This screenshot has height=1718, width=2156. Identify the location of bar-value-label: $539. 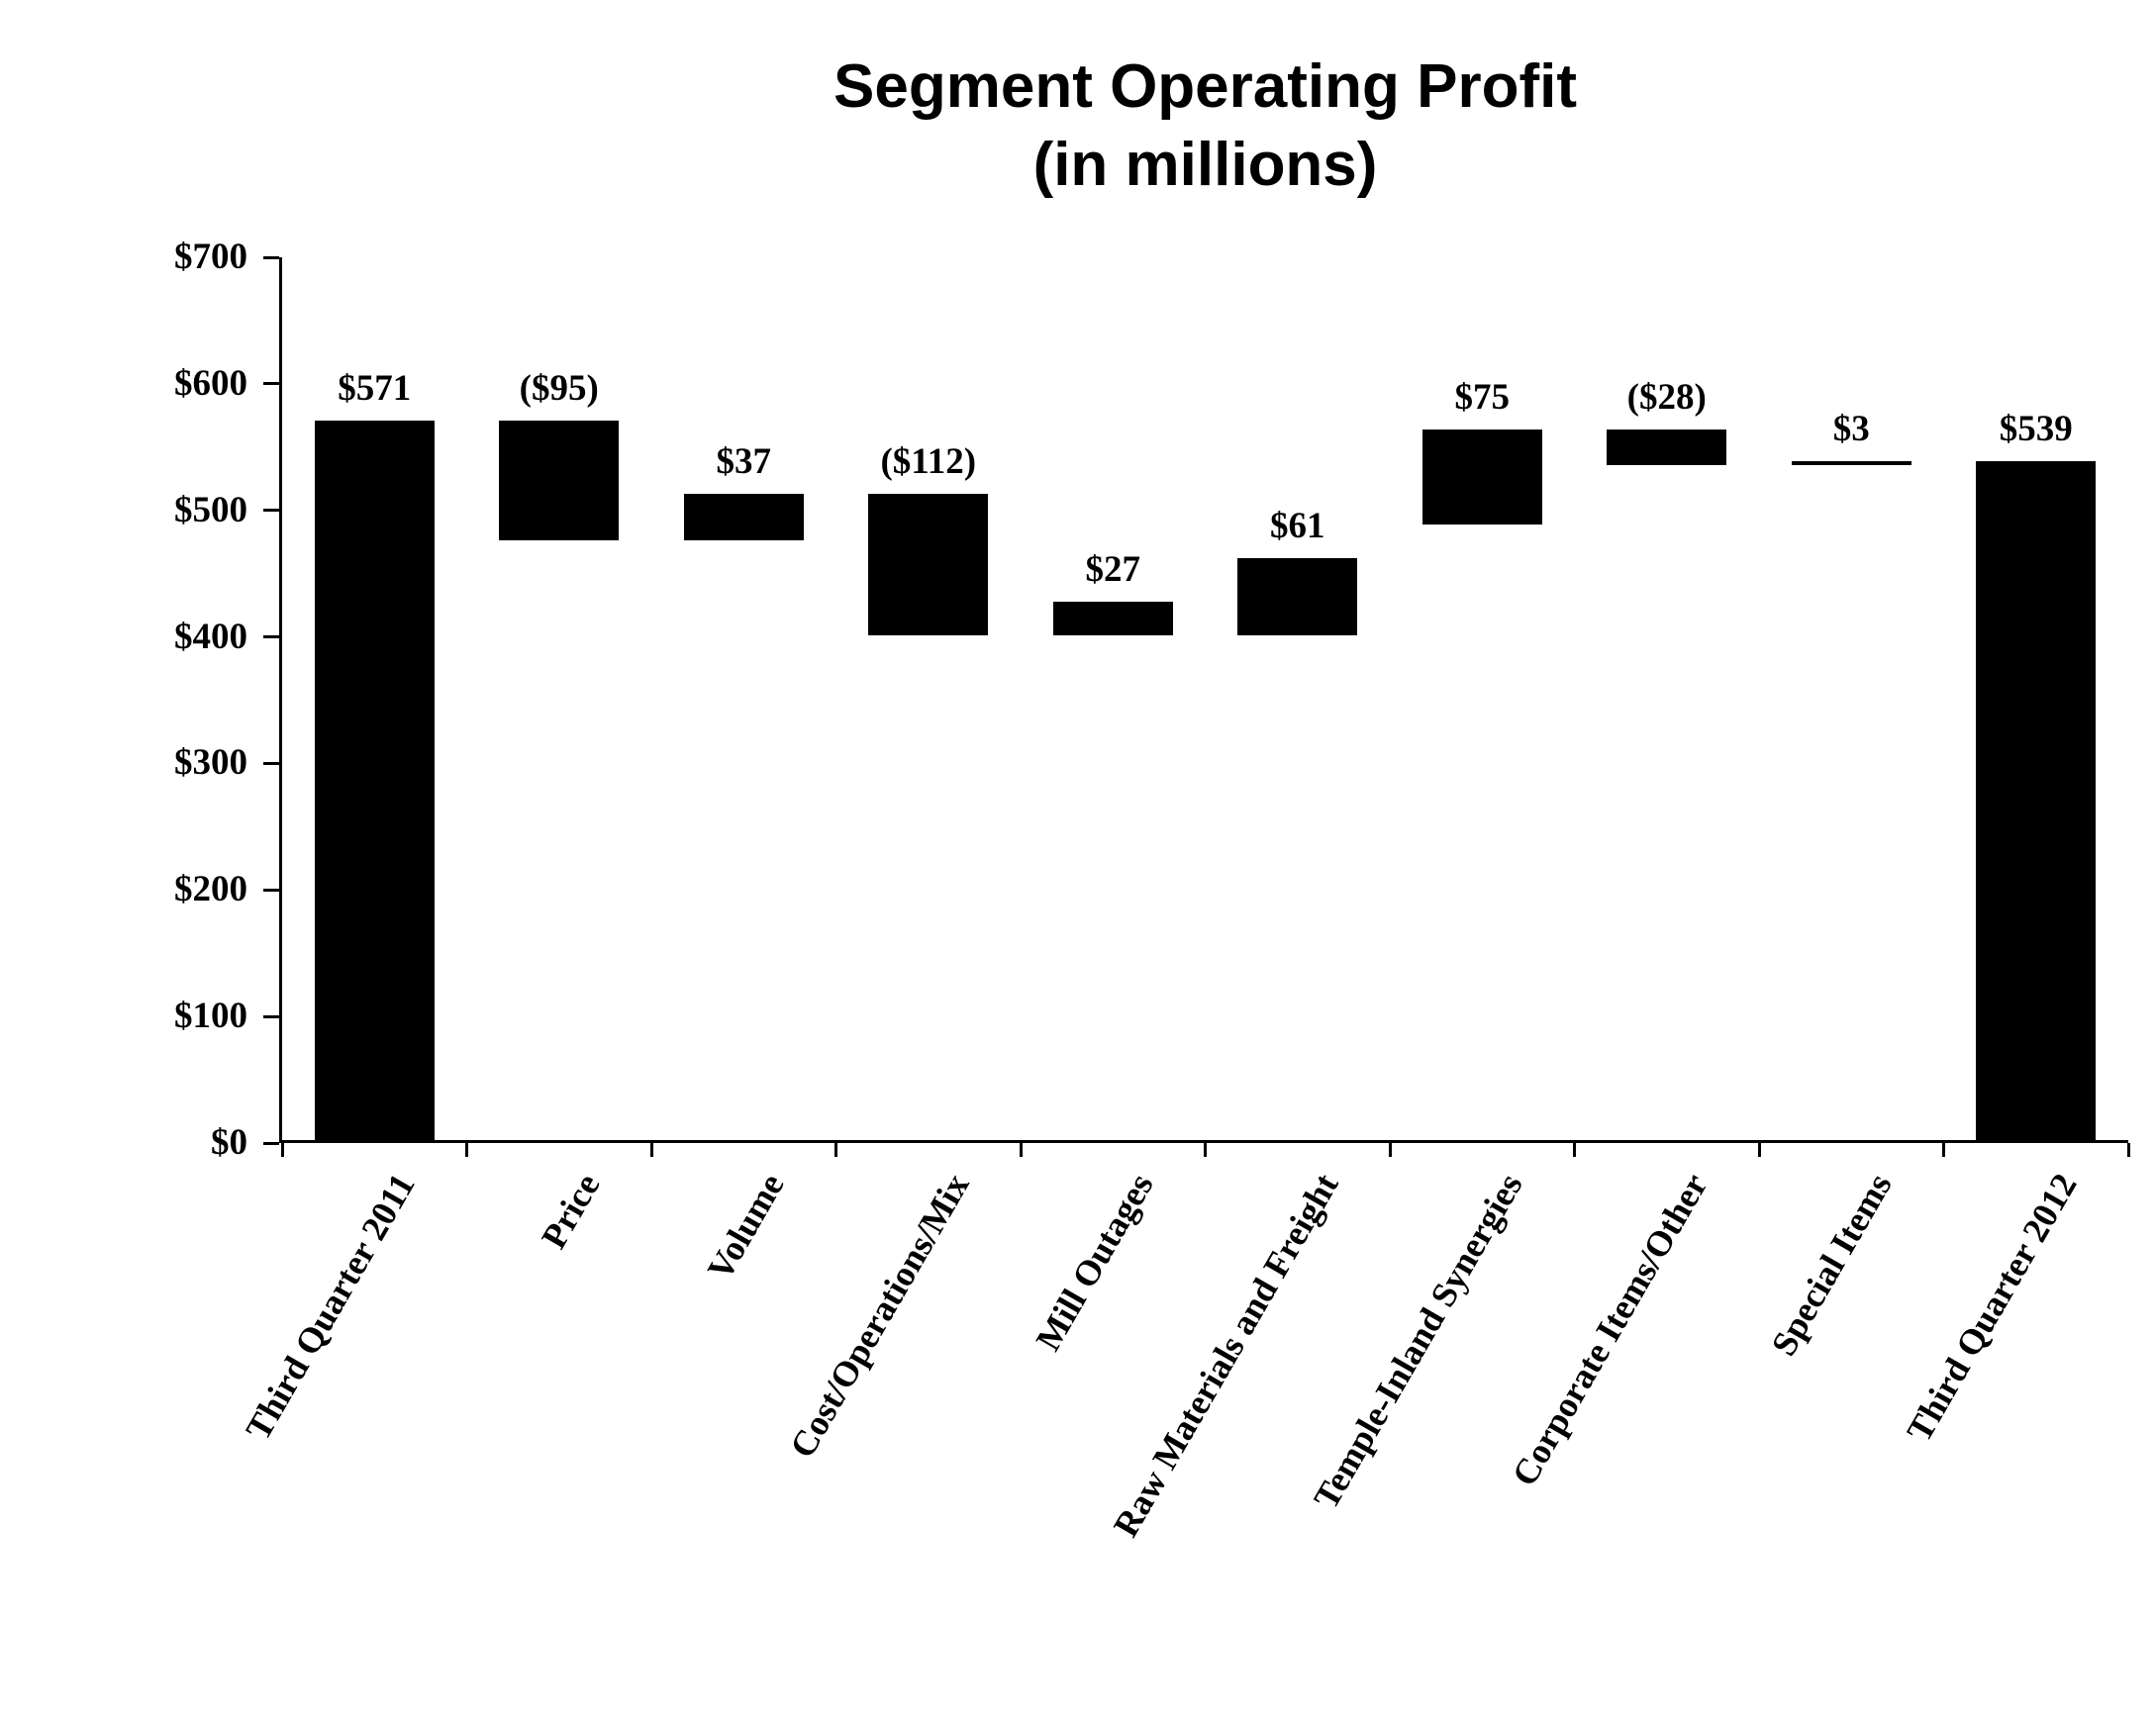
(2030, 429).